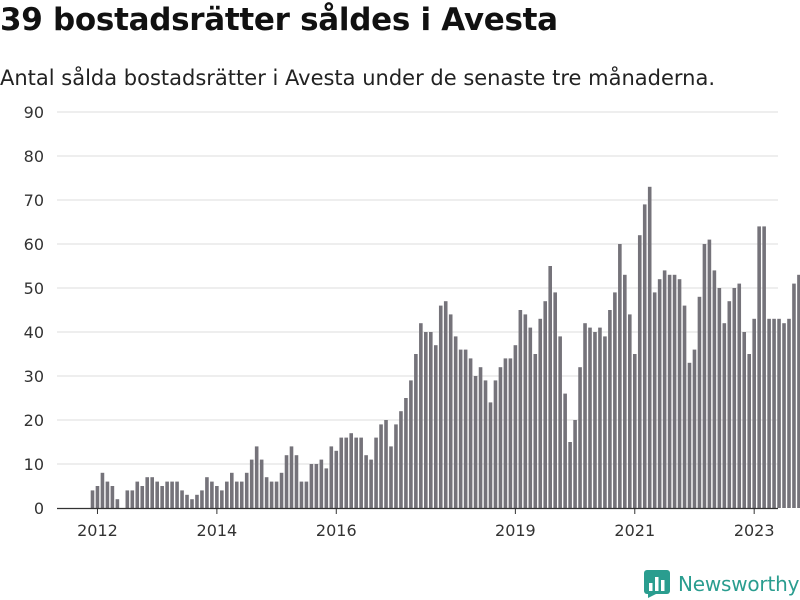 The width and height of the screenshot is (800, 600). What do you see at coordinates (754, 530) in the screenshot?
I see `x-tick-label: 2023` at bounding box center [754, 530].